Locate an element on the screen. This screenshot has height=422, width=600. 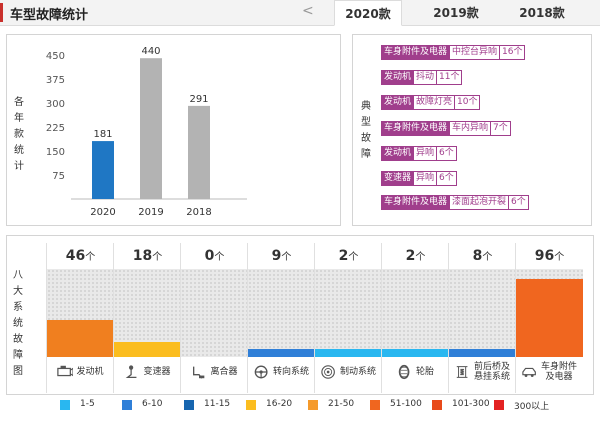
system-count-value: 2 is located at coordinates (410, 256).